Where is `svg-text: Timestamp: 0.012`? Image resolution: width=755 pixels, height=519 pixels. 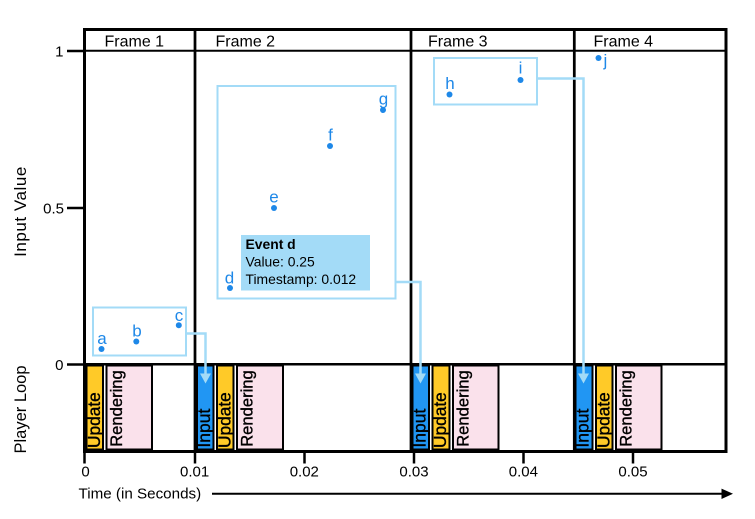
svg-text: Timestamp: 0.012 is located at coordinates (301, 279).